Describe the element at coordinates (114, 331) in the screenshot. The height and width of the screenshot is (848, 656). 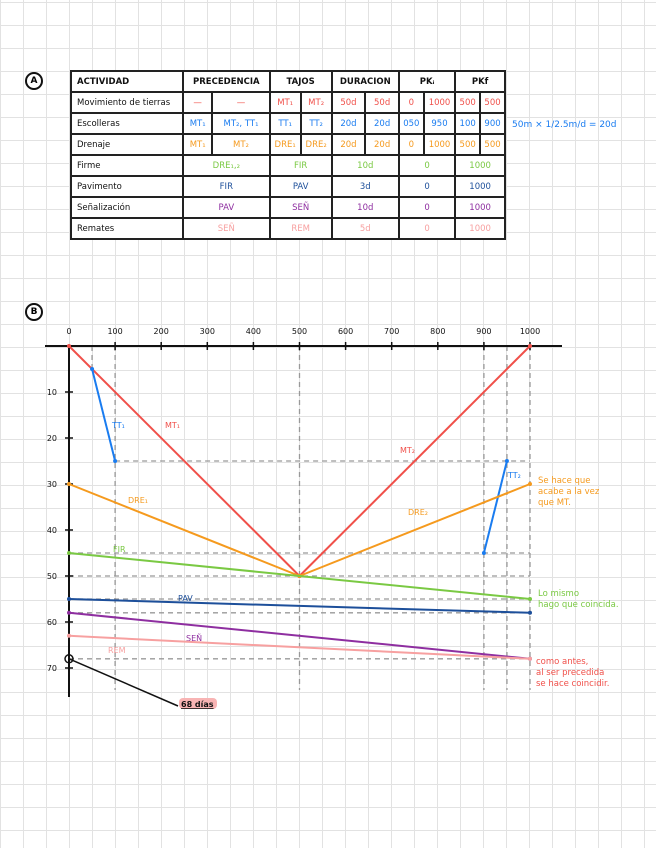
I see `x-tick-label: 100` at that location.